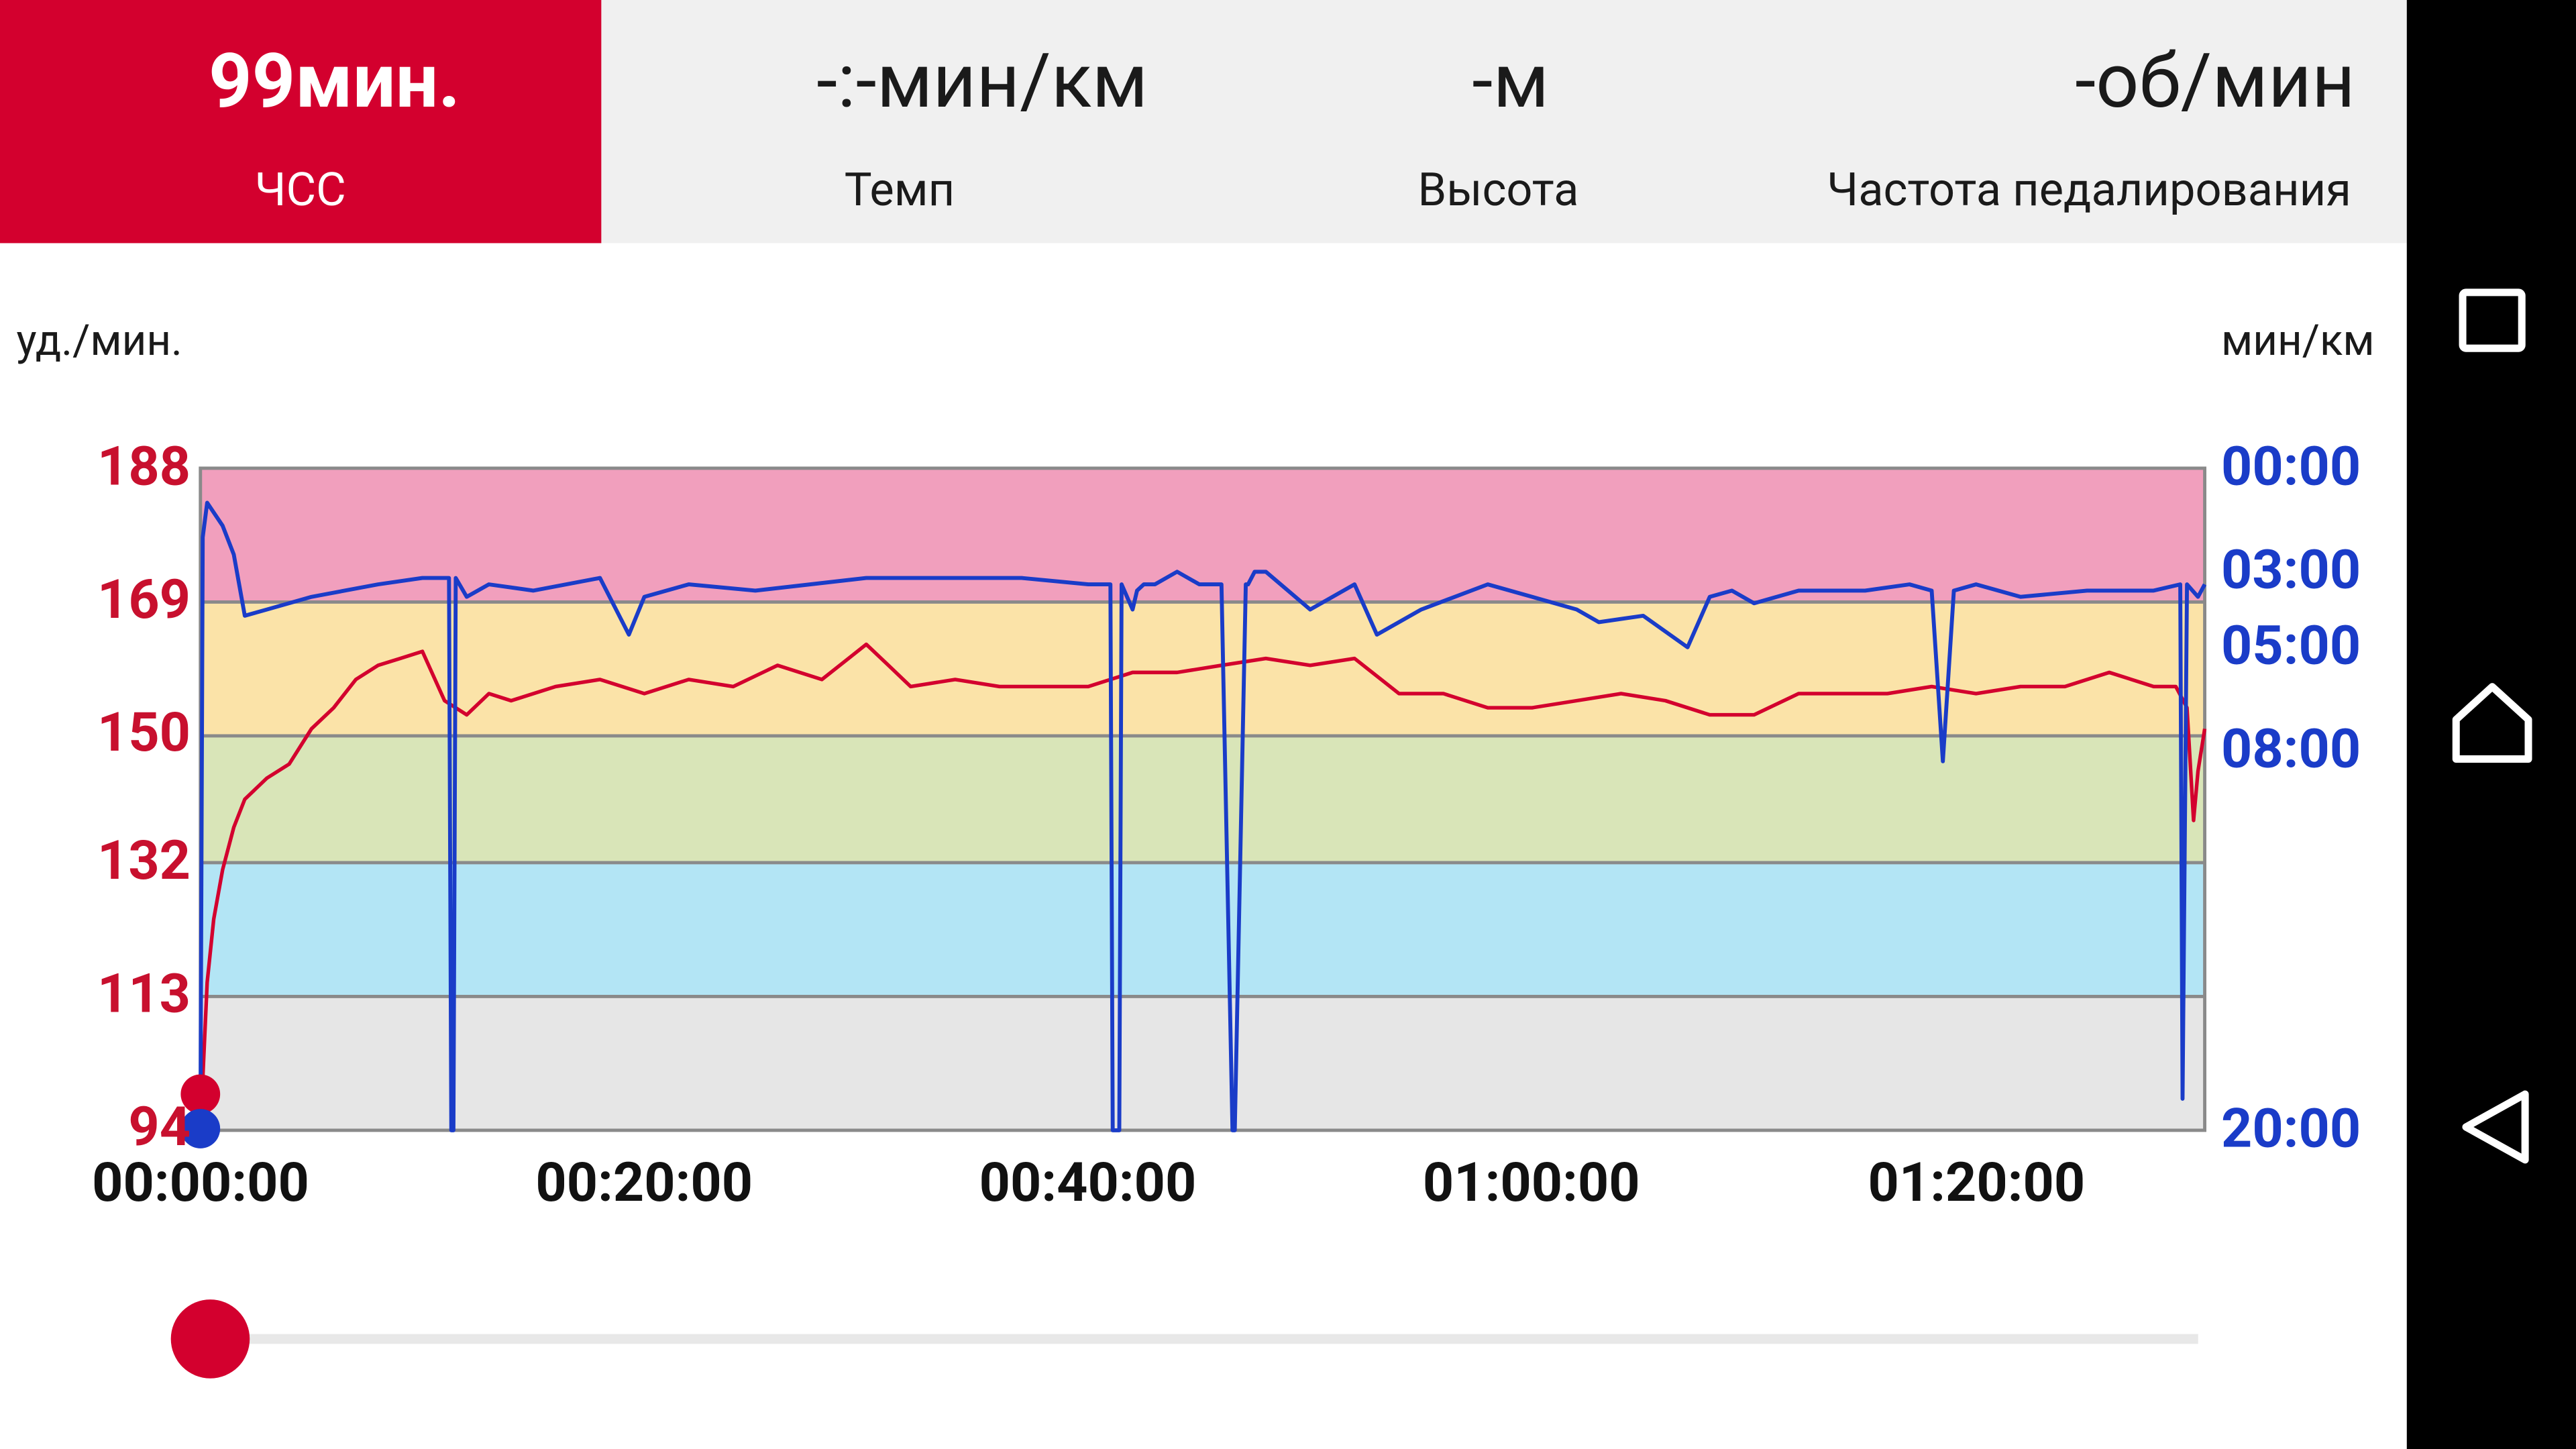 The height and width of the screenshot is (1449, 2576). Describe the element at coordinates (1531, 1183) in the screenshot. I see `x-tick-60: 01:00:00` at that location.